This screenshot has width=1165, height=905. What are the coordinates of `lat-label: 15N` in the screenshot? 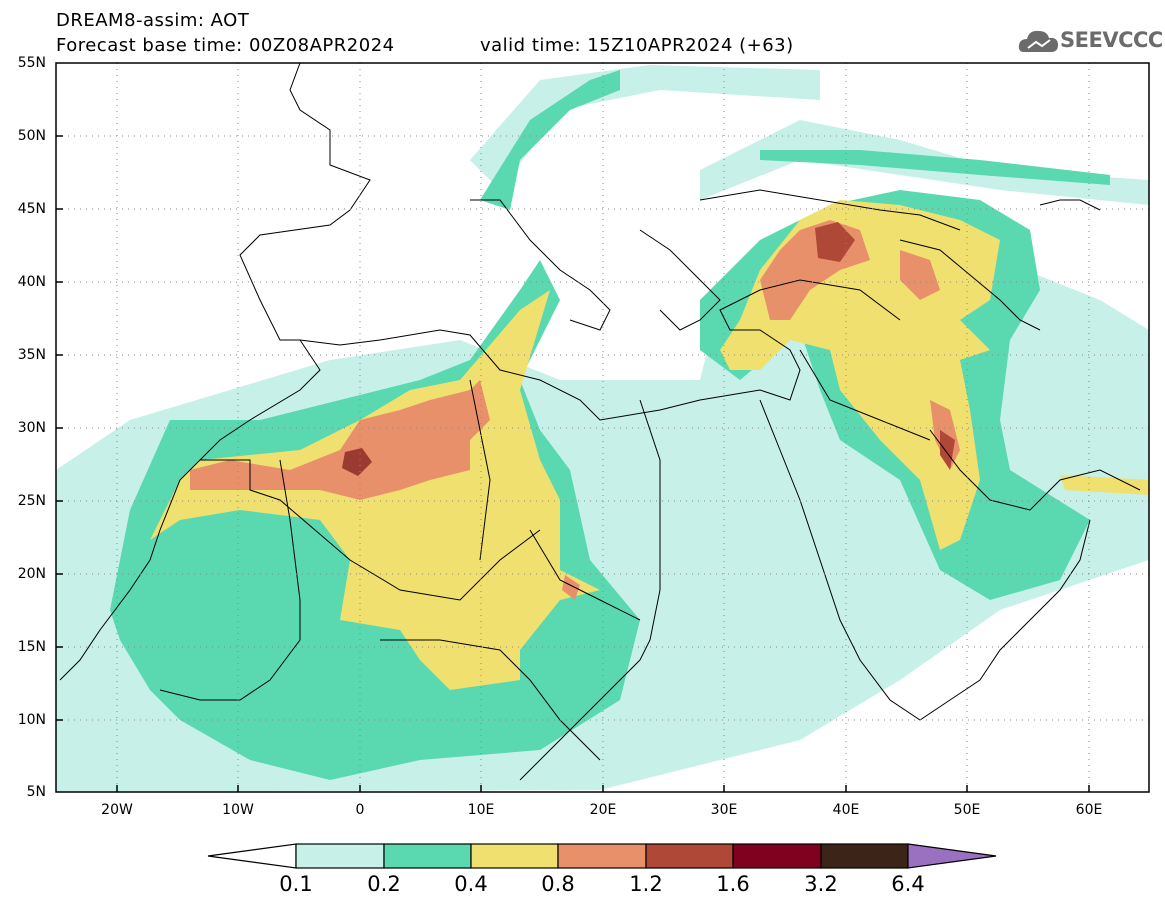 It's located at (31, 647).